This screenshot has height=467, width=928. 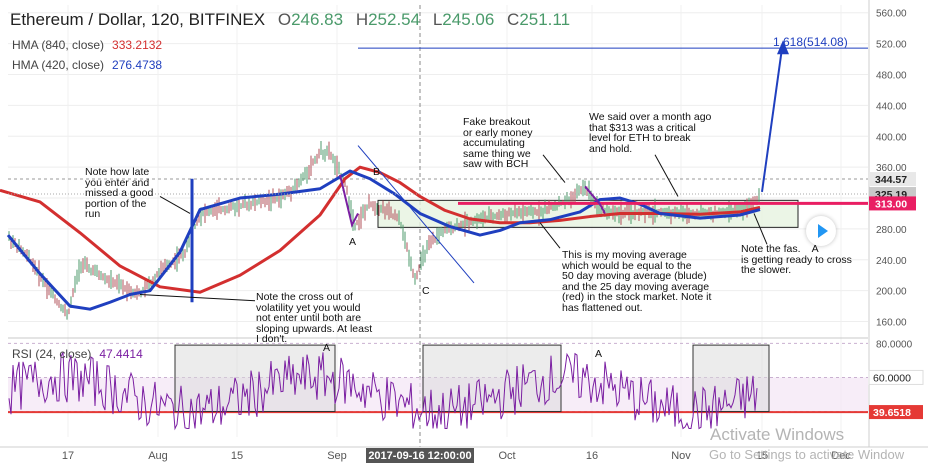 What do you see at coordinates (362, 19) in the screenshot?
I see `high-label: H` at bounding box center [362, 19].